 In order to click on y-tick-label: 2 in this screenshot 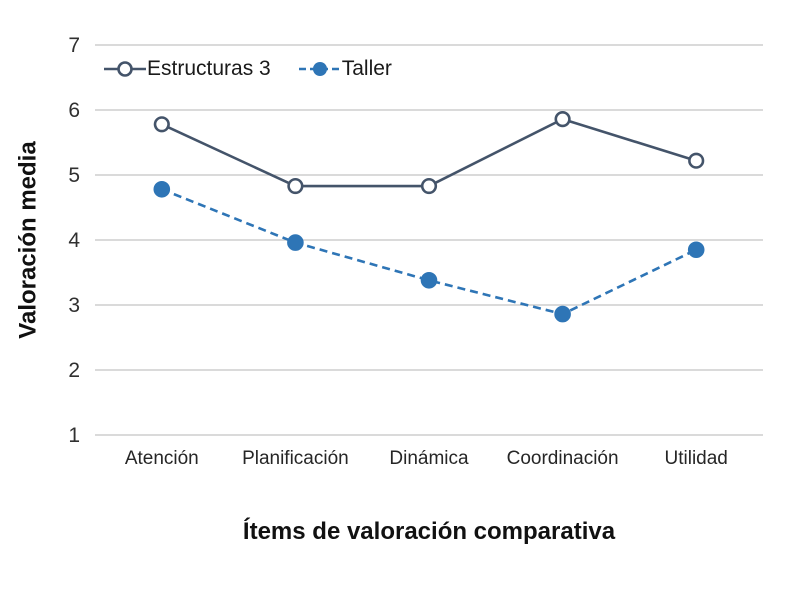, I will do `click(74, 370)`.